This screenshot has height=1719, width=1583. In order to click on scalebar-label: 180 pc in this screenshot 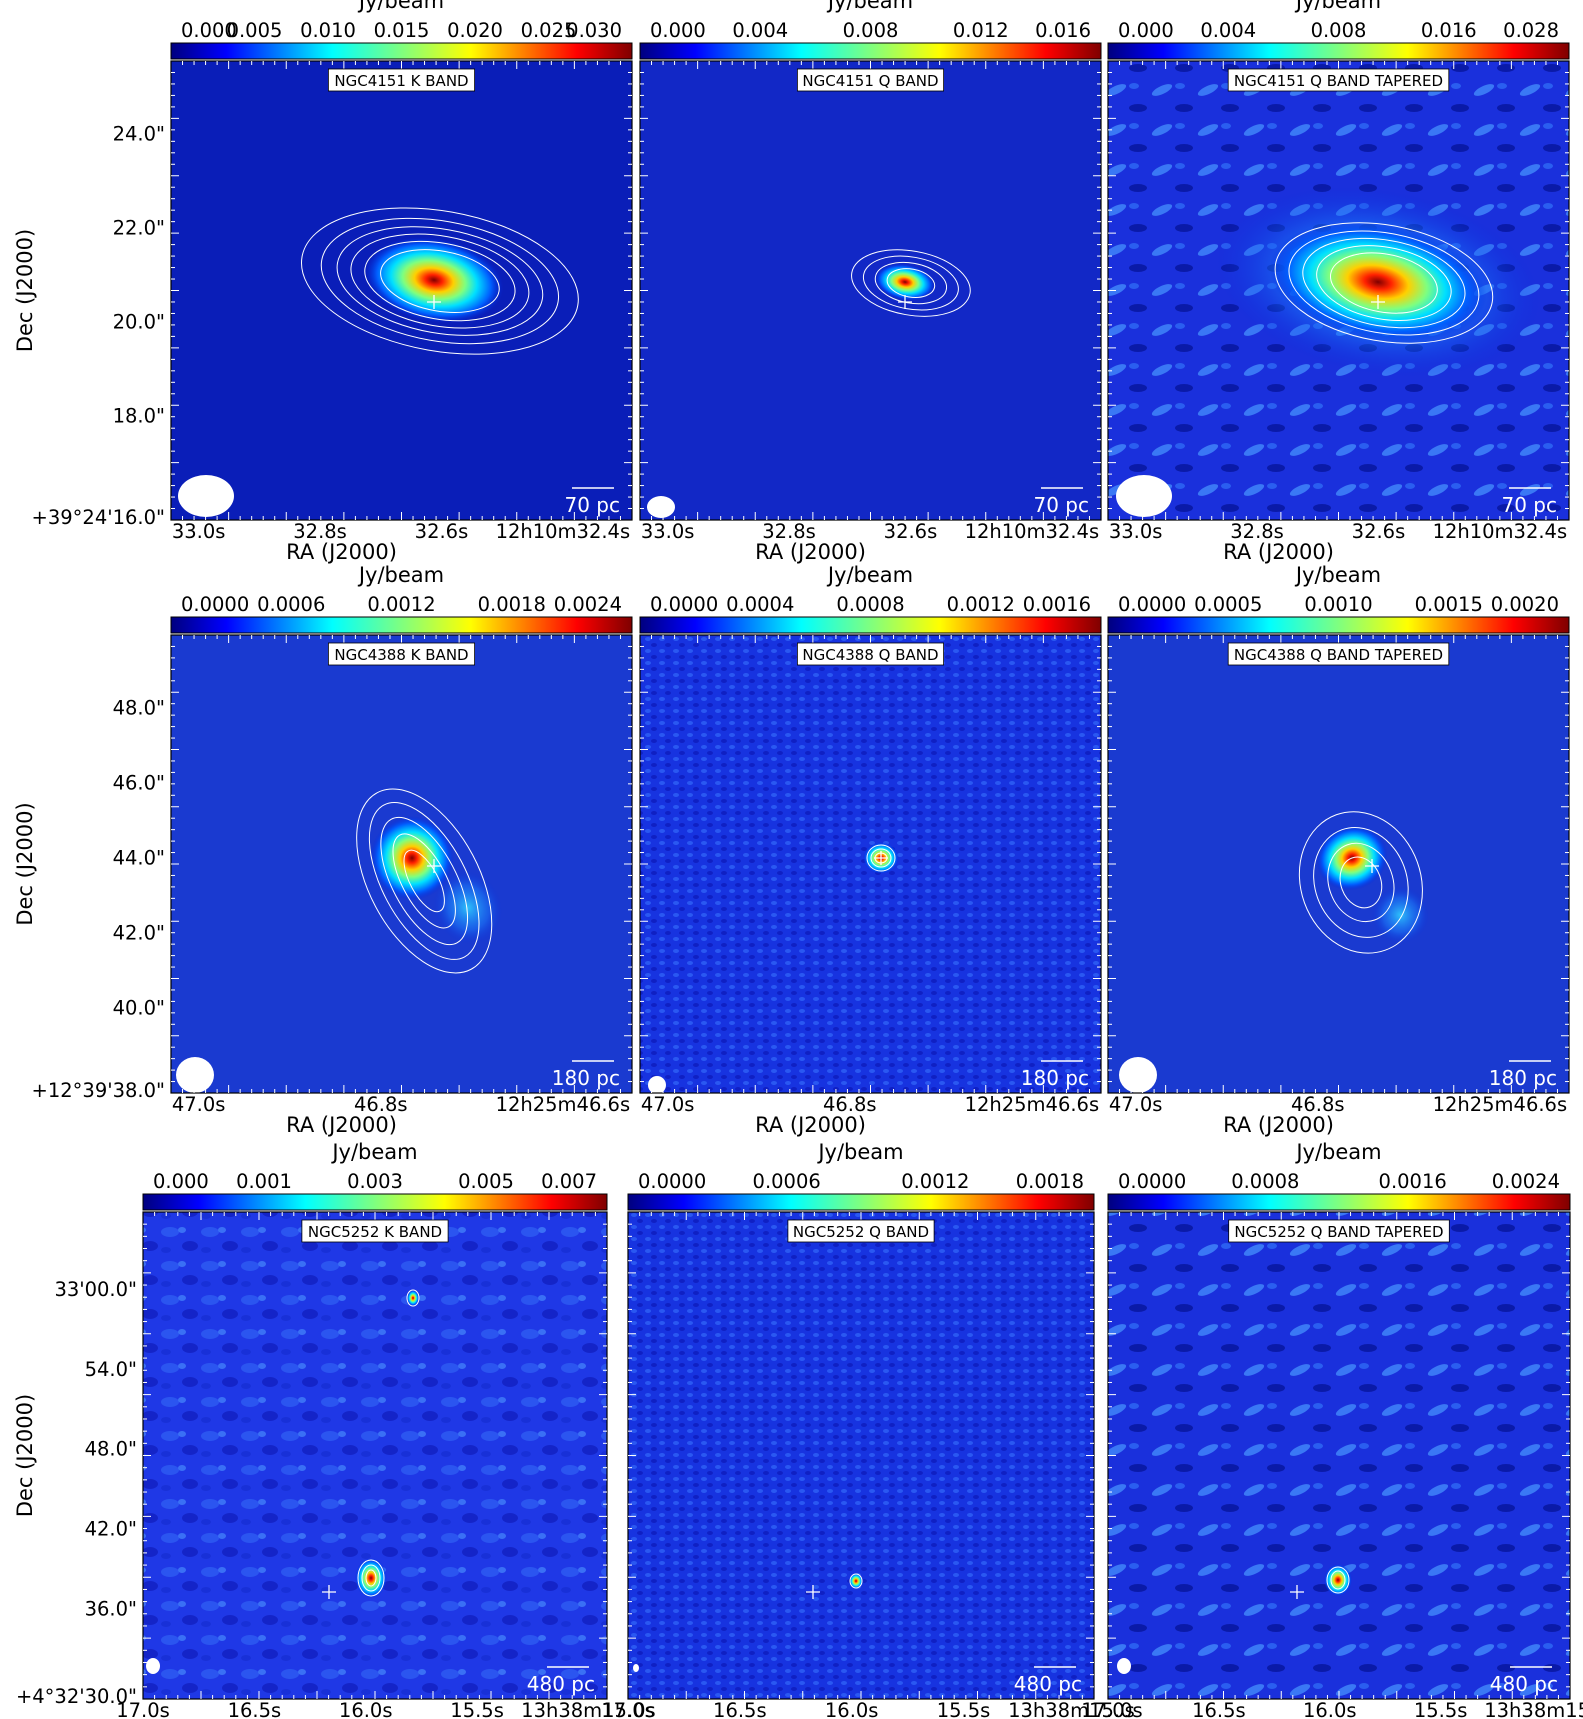, I will do `click(586, 1078)`.